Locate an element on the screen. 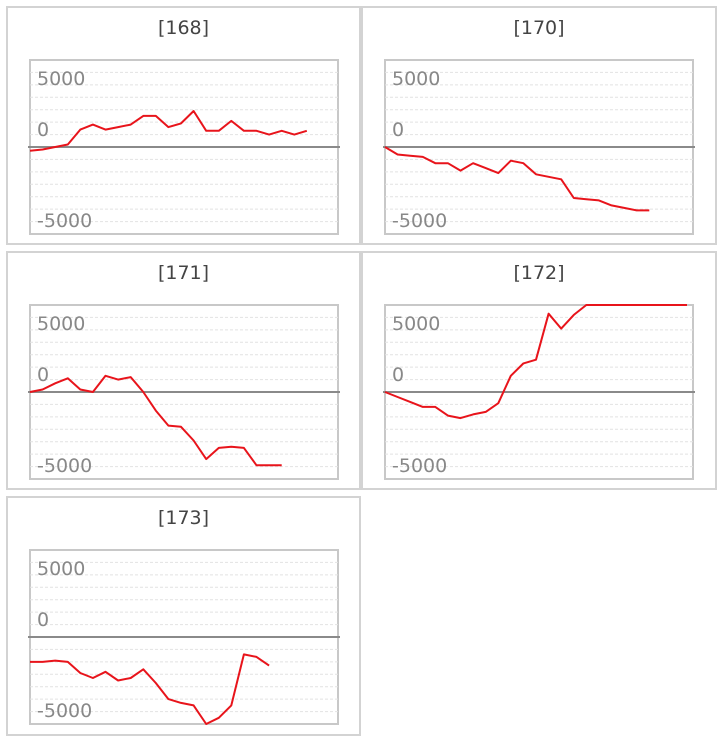 The height and width of the screenshot is (742, 722). chart-171: 5000 0 -5000 is located at coordinates (184, 392).